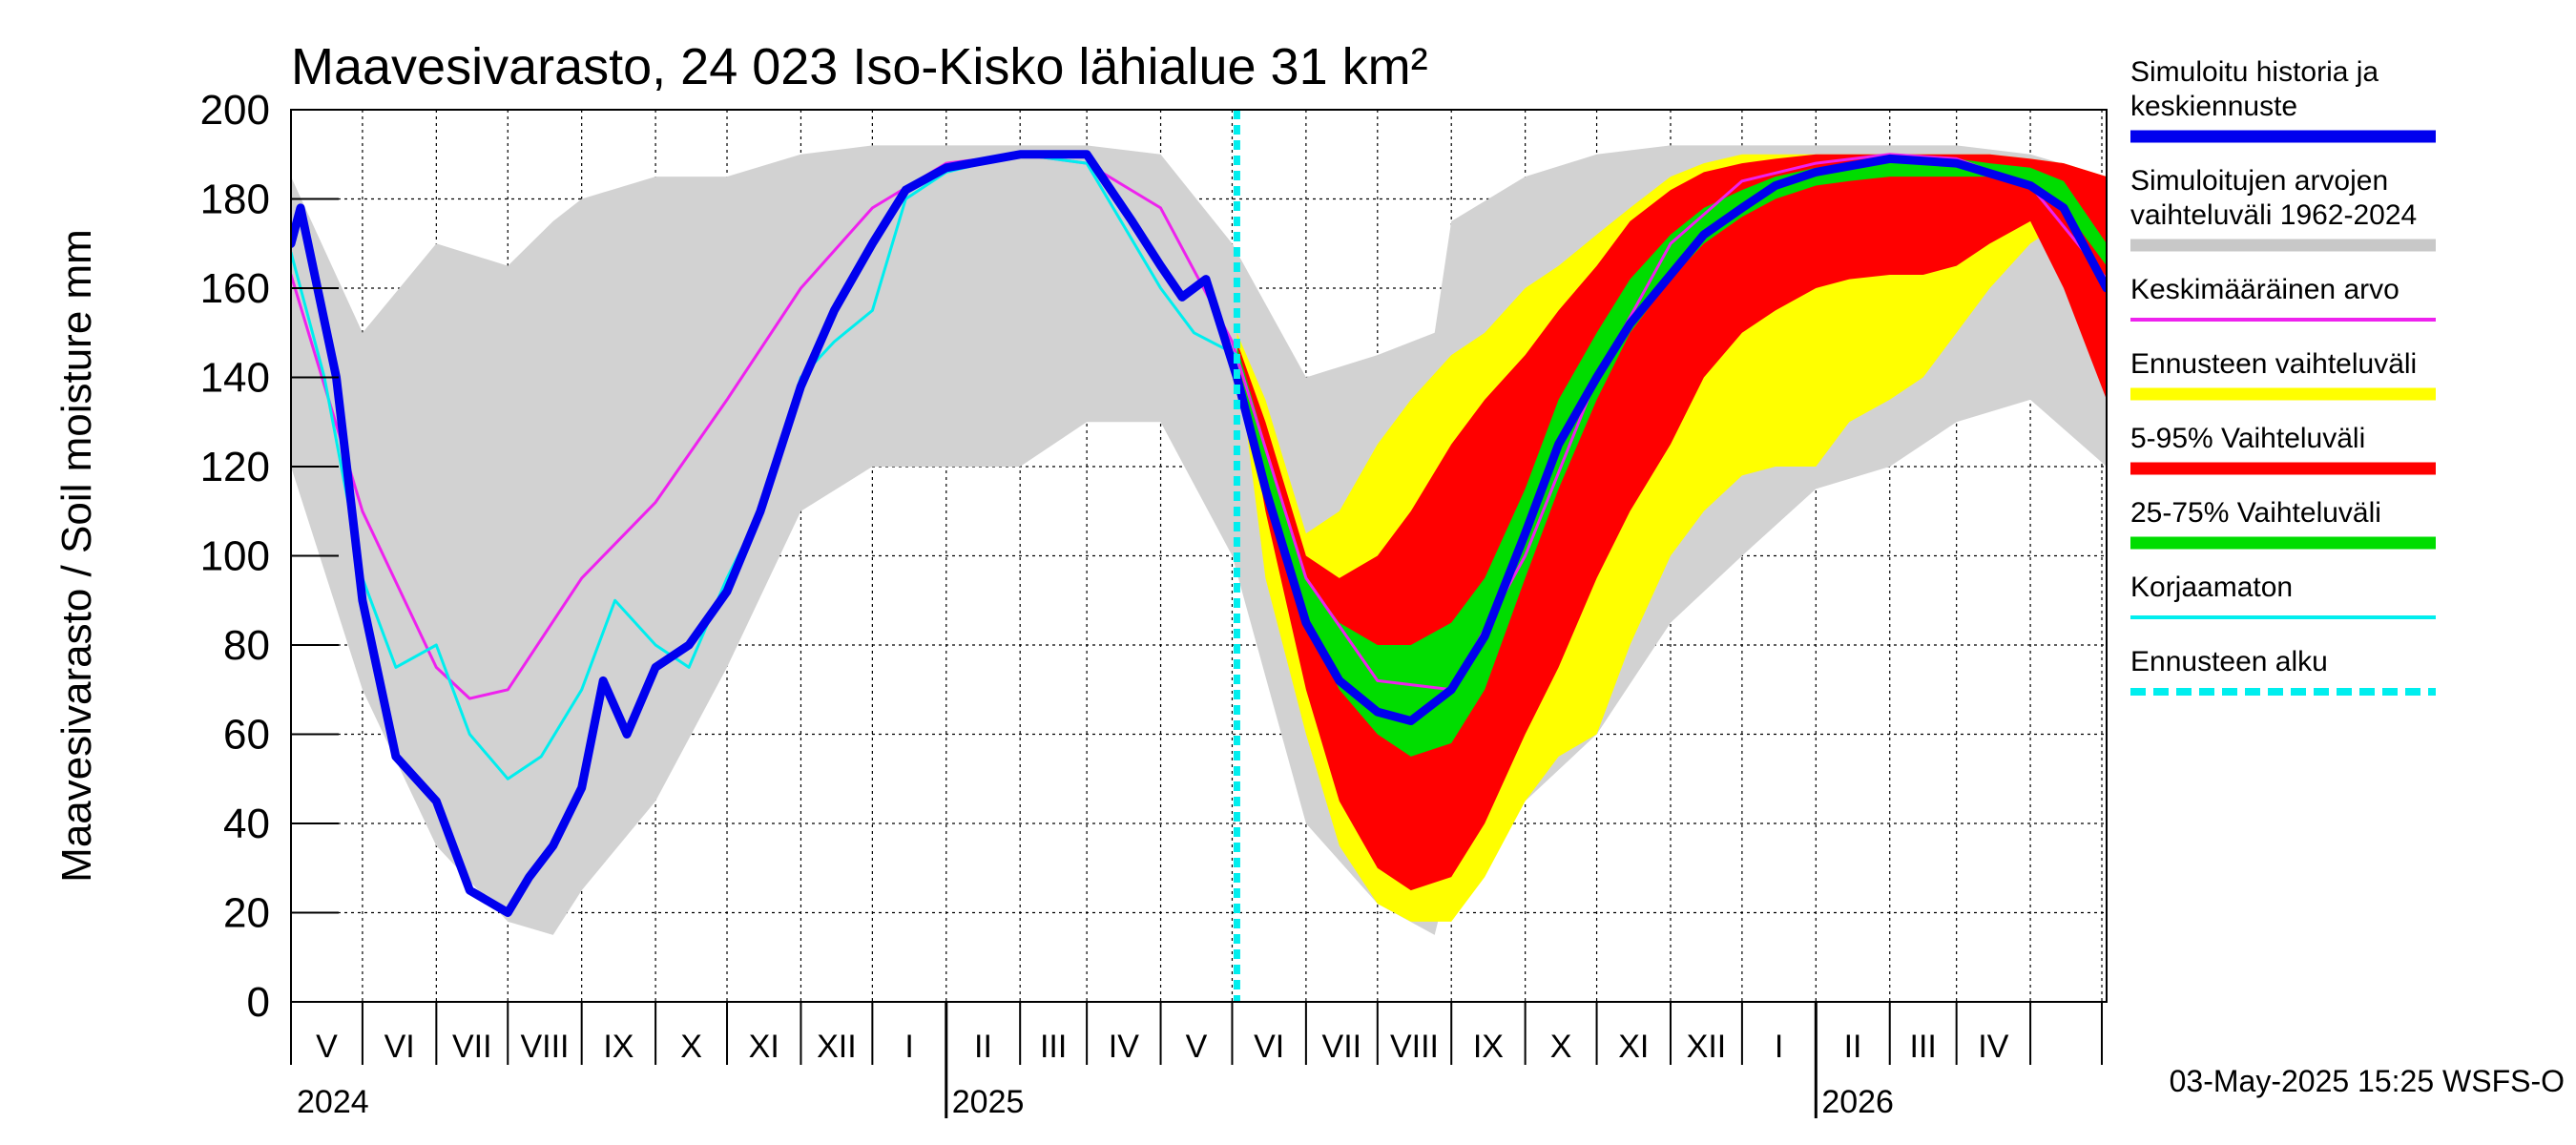 Image resolution: width=2576 pixels, height=1145 pixels. I want to click on legend-item-ennusteen-vaihteluv-li: Ennusteen vaihteluväli, so click(2283, 375).